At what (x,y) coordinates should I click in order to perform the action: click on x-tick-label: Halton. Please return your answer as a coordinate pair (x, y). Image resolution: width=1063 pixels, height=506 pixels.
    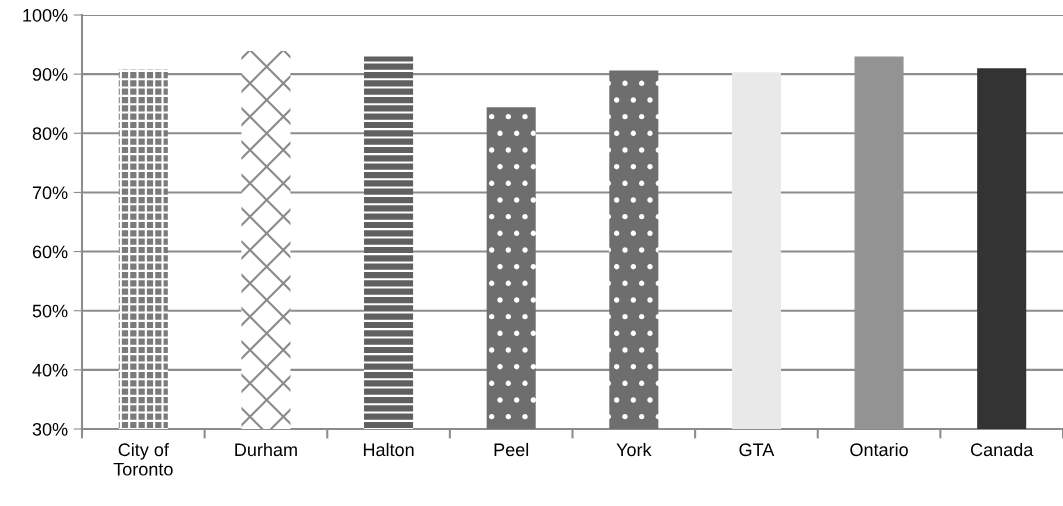
    Looking at the image, I should click on (388, 449).